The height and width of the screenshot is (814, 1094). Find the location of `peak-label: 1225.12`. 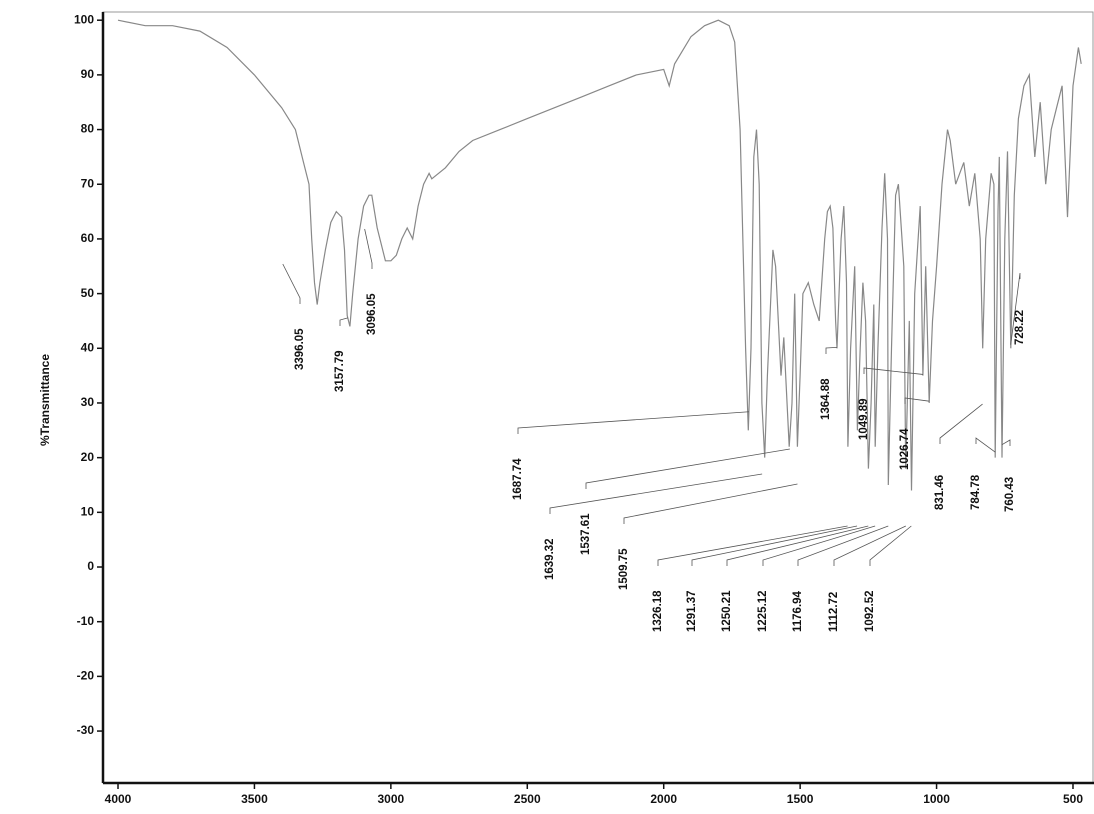

peak-label: 1225.12 is located at coordinates (763, 611).